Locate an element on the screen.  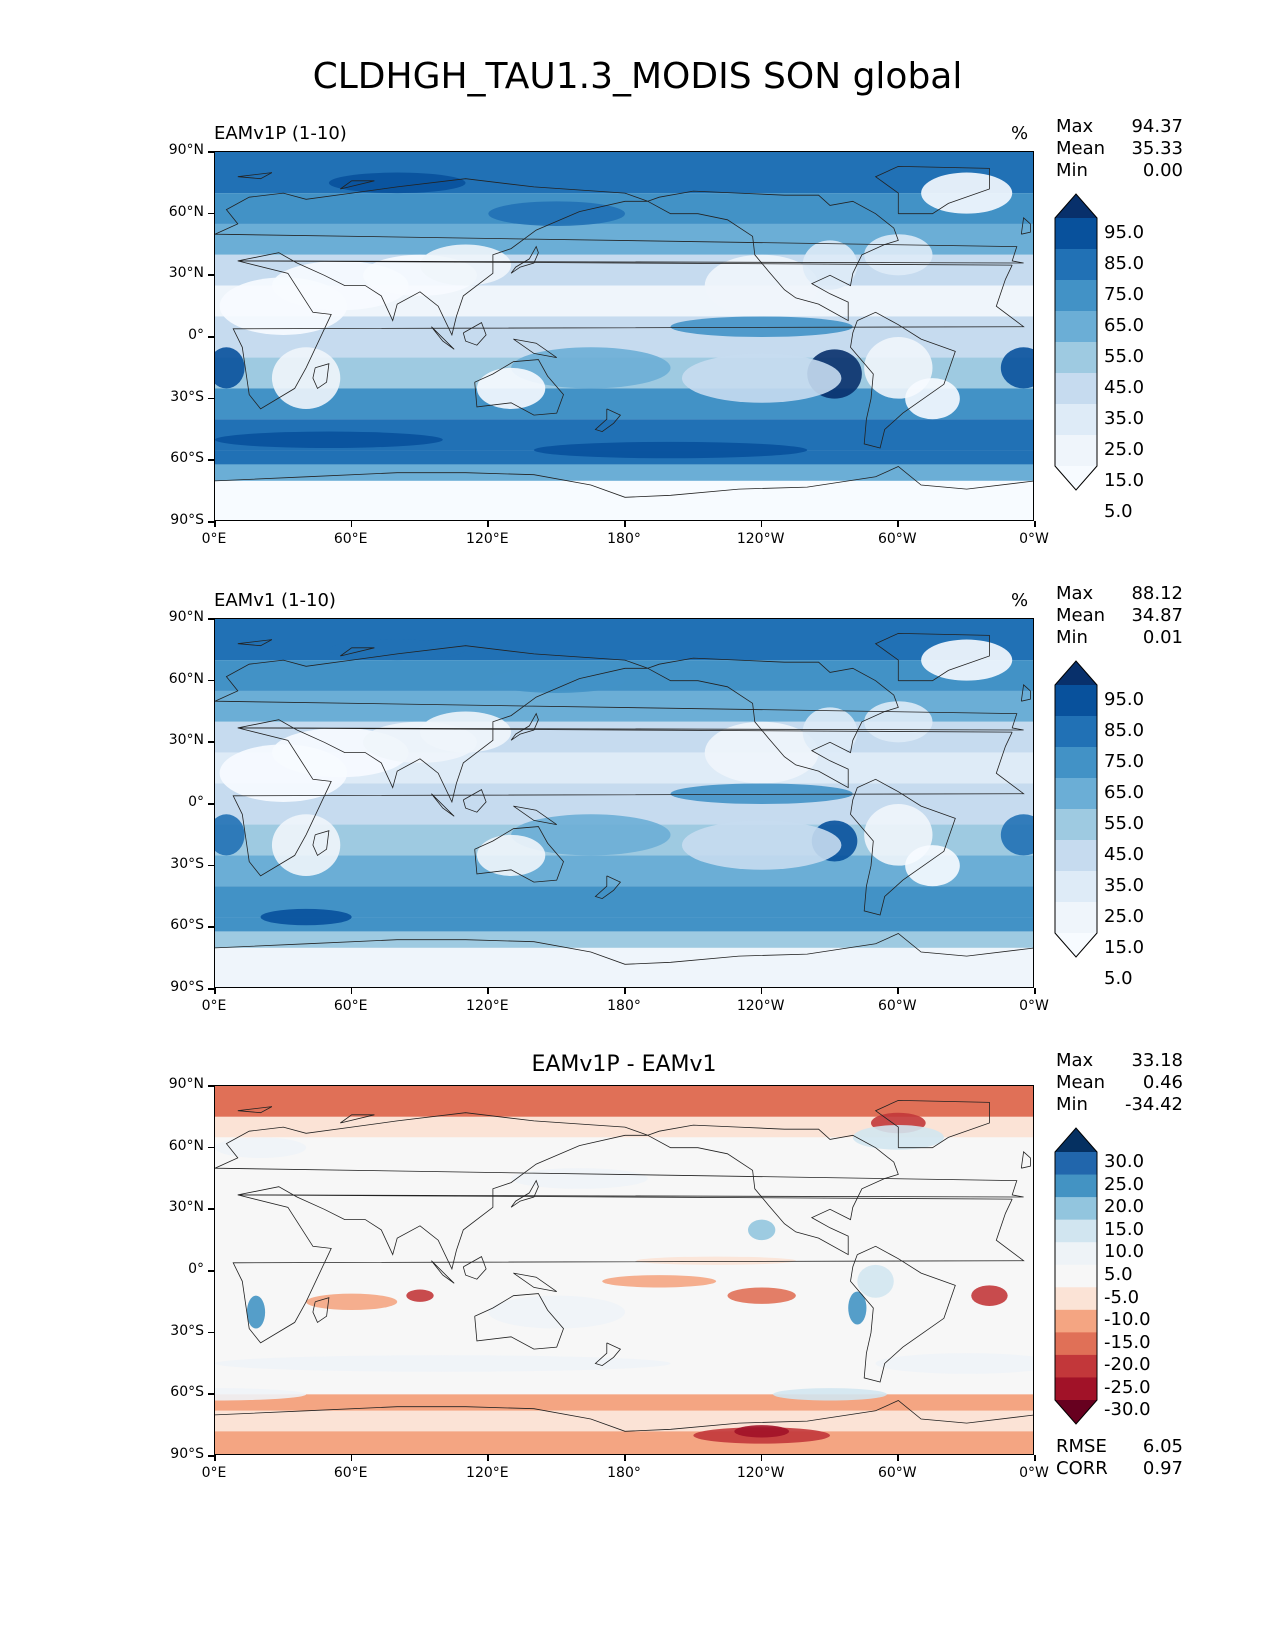
colorbar-extend-max is located at coordinates (1076, 206).